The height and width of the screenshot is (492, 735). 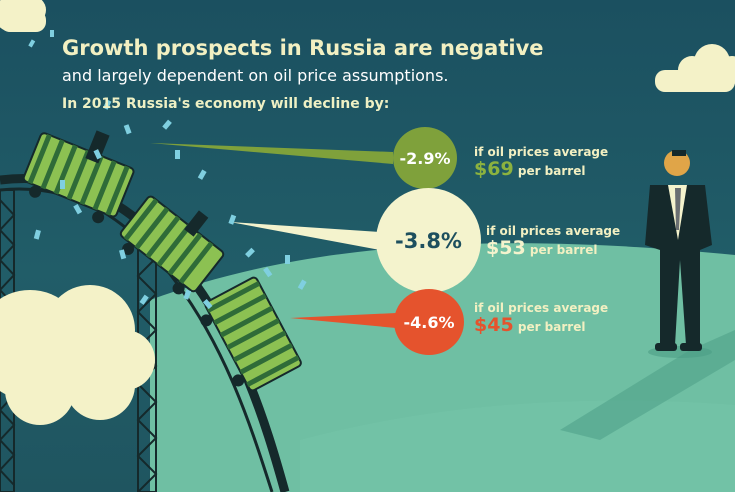 I want to click on decline-value: -2.9%, so click(x=425, y=158).